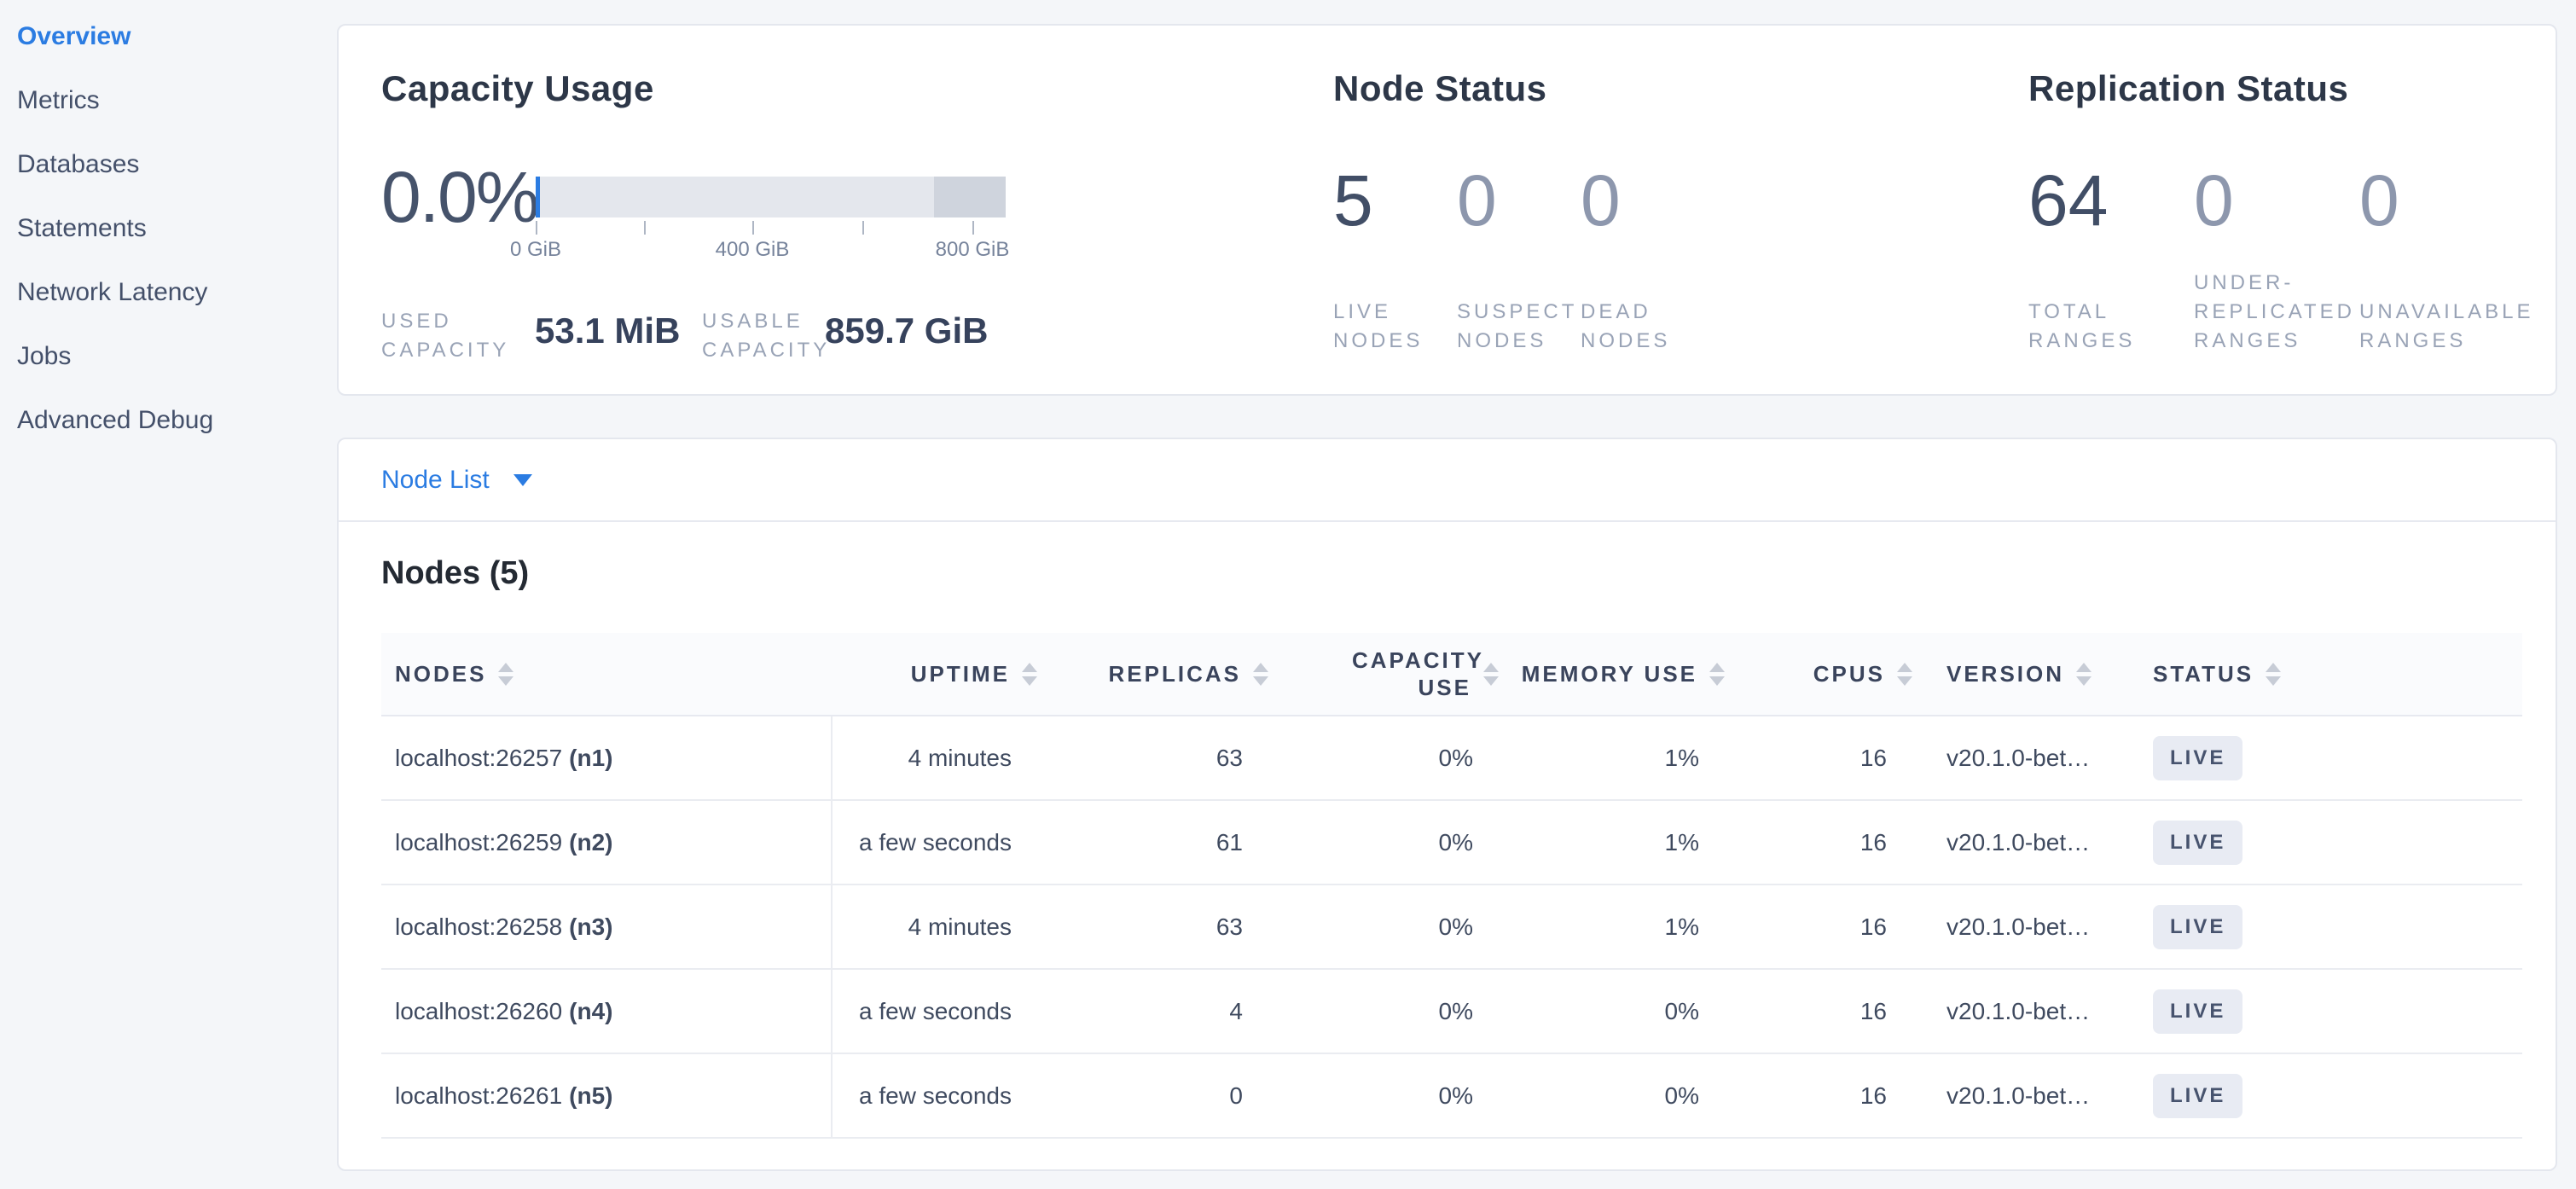  What do you see at coordinates (441, 673) in the screenshot?
I see `column-label: NODES` at bounding box center [441, 673].